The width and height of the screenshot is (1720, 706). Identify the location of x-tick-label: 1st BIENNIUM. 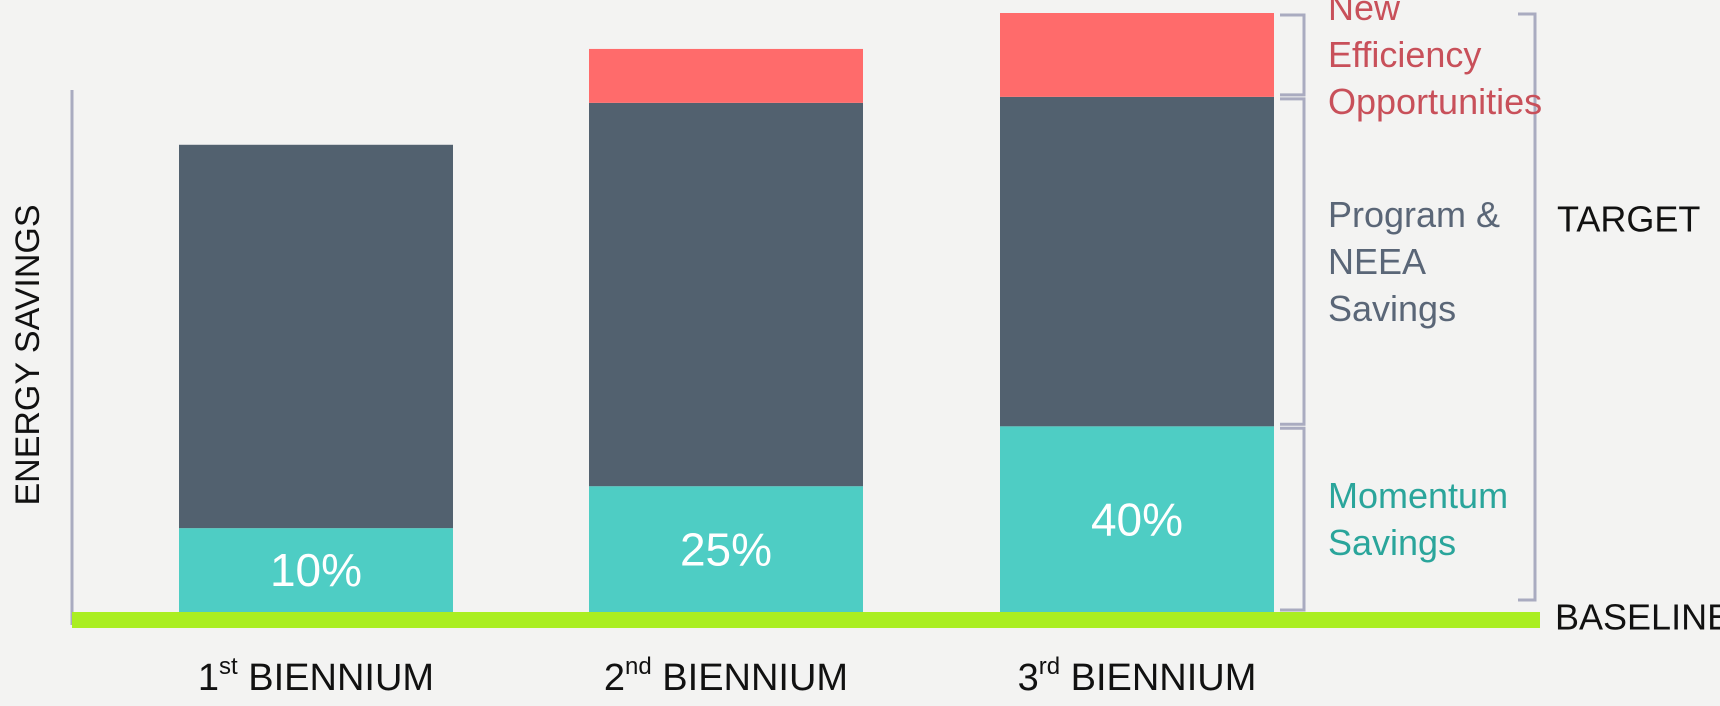
(316, 676).